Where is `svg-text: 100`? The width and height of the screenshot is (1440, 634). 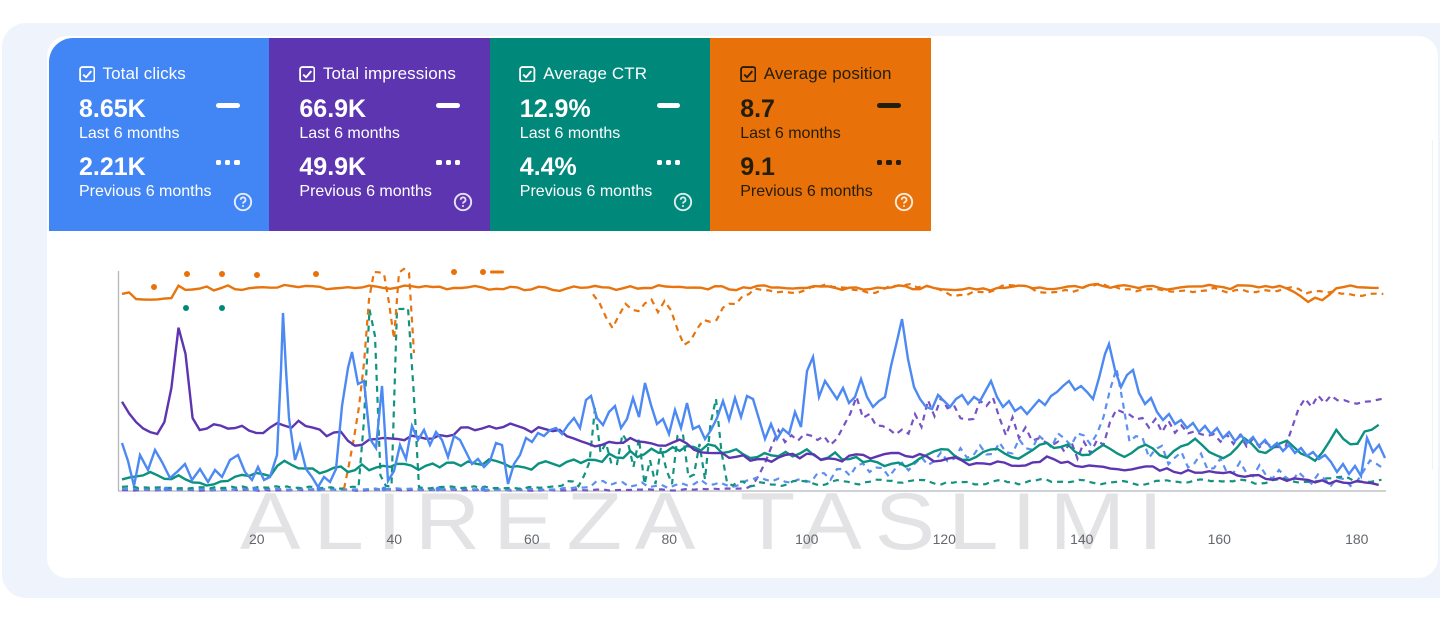
svg-text: 100 is located at coordinates (807, 539).